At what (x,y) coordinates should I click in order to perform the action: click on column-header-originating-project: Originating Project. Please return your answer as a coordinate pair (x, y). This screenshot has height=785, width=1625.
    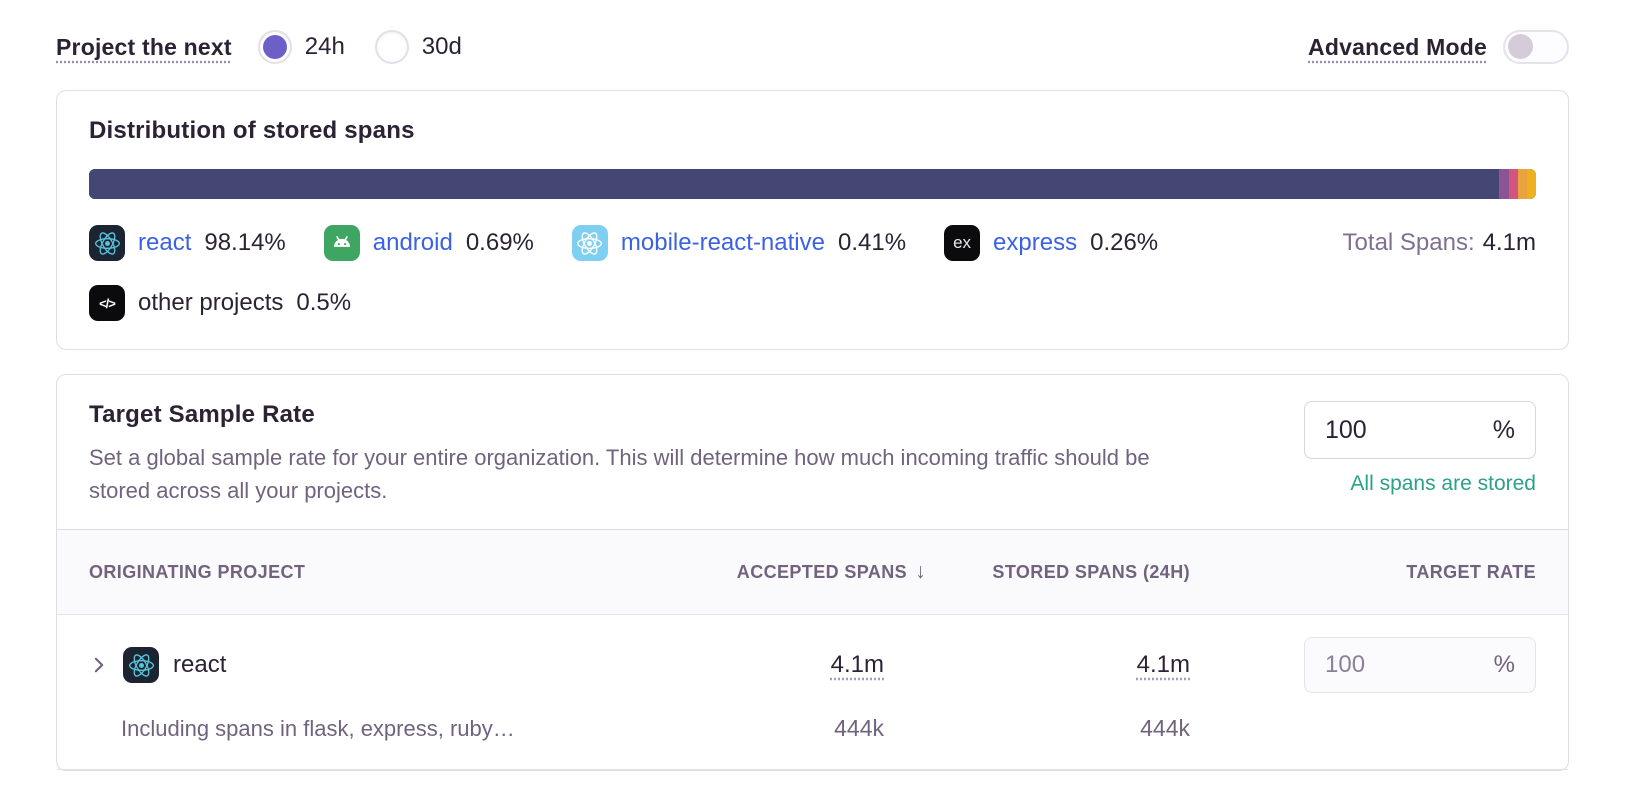
    Looking at the image, I should click on (197, 571).